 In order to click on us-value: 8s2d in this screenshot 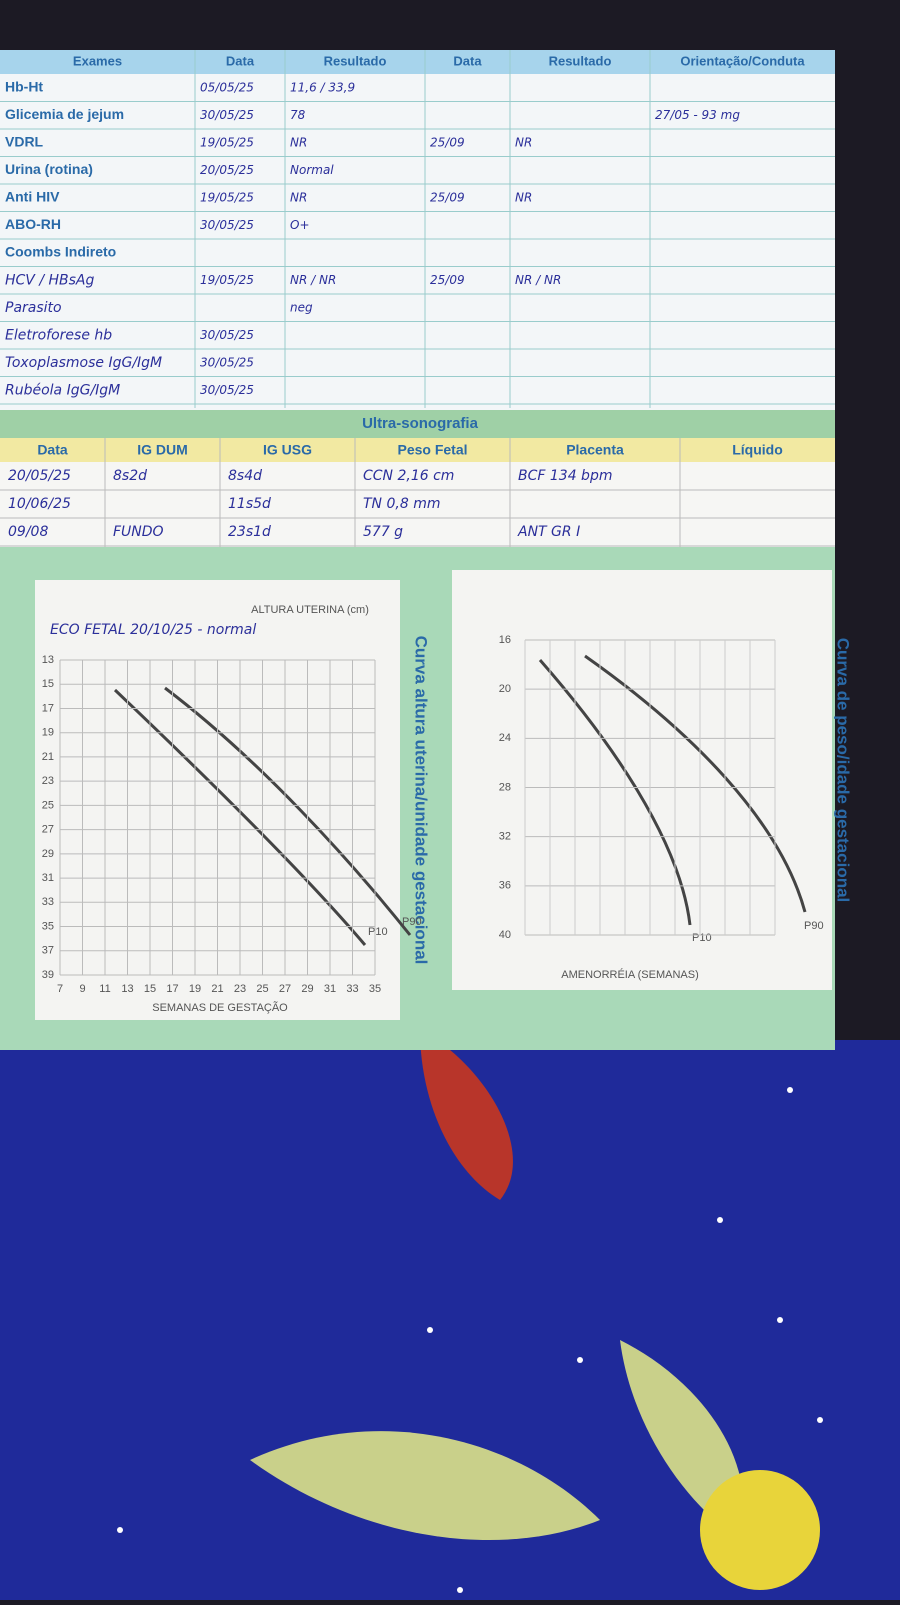, I will do `click(130, 476)`.